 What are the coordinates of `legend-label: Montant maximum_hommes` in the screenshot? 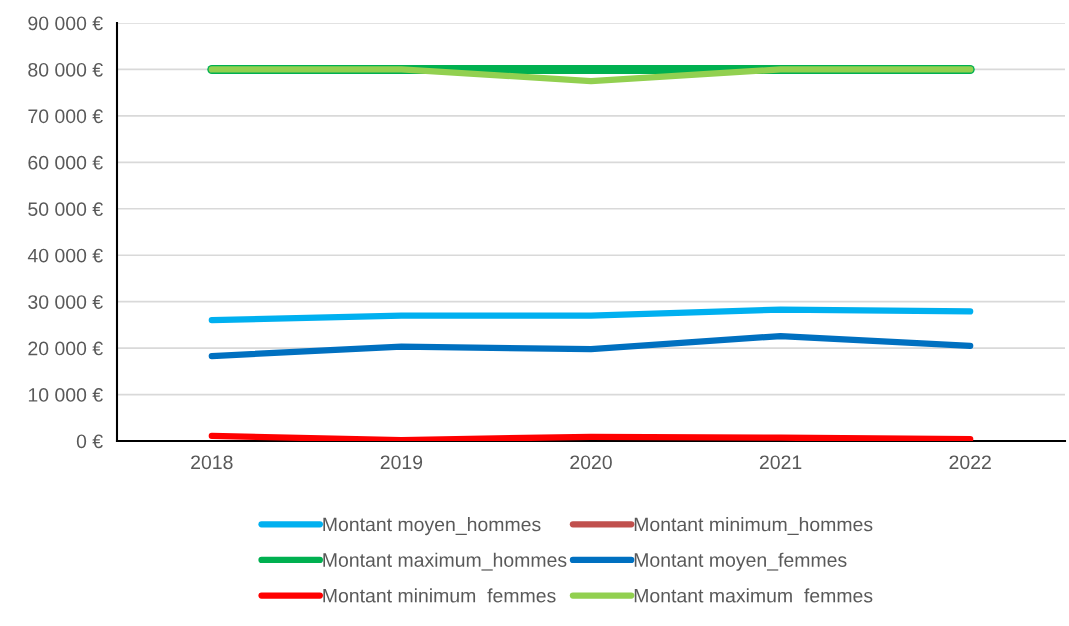 It's located at (445, 561).